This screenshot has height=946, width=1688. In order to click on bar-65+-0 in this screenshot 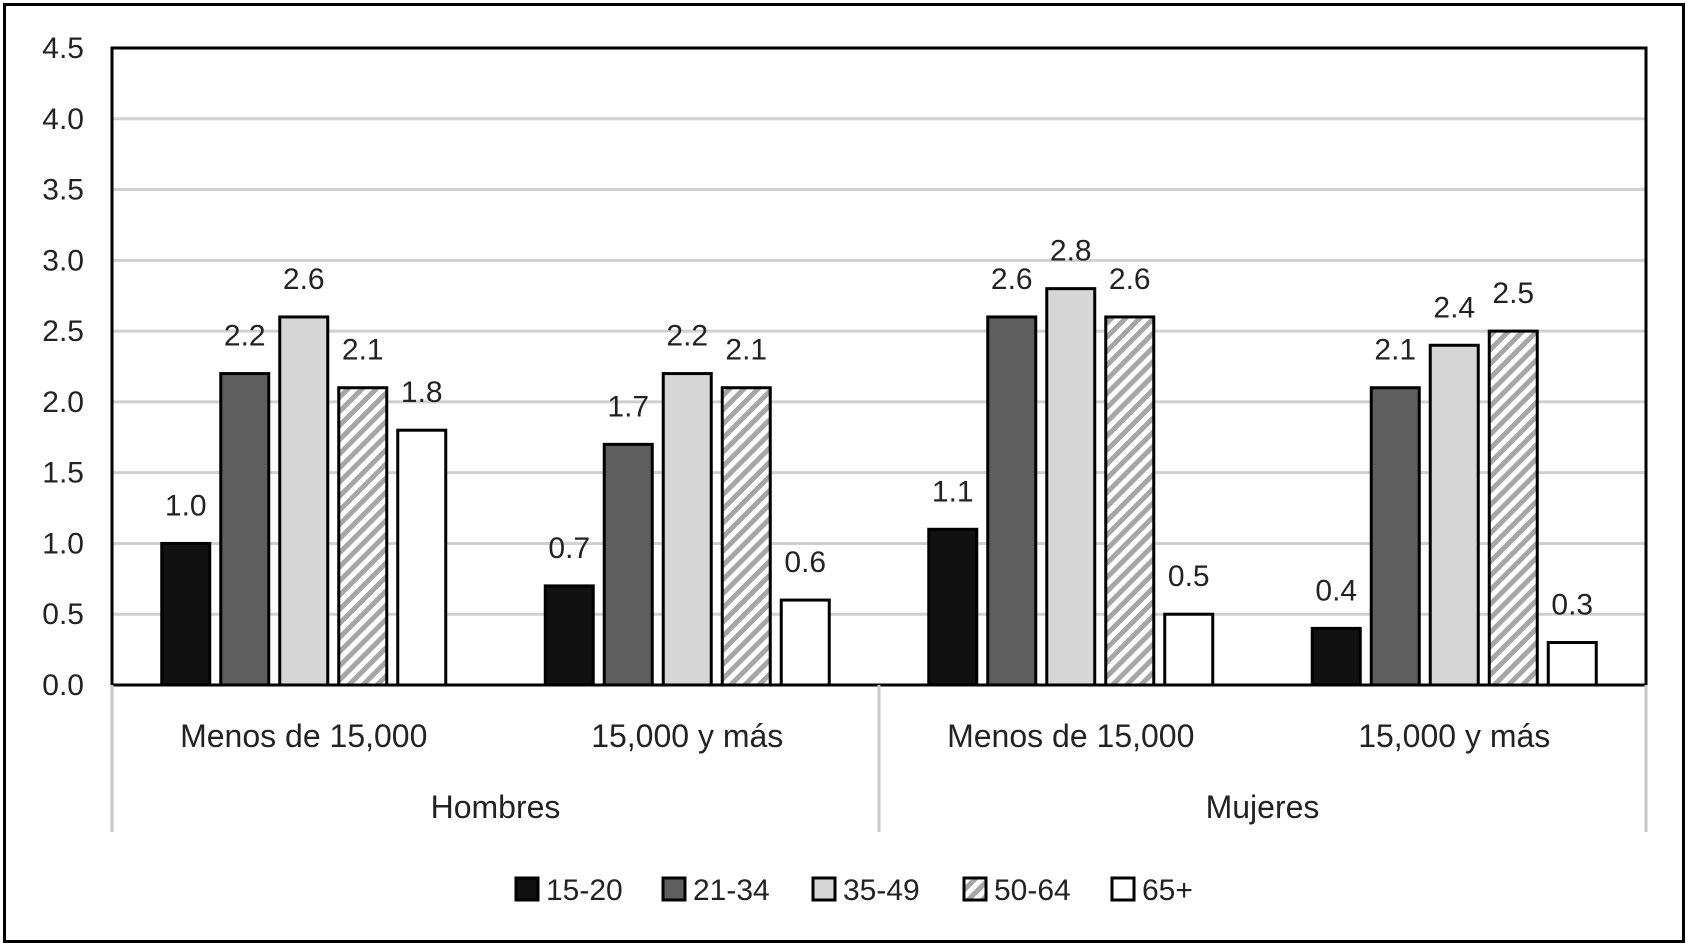, I will do `click(422, 557)`.